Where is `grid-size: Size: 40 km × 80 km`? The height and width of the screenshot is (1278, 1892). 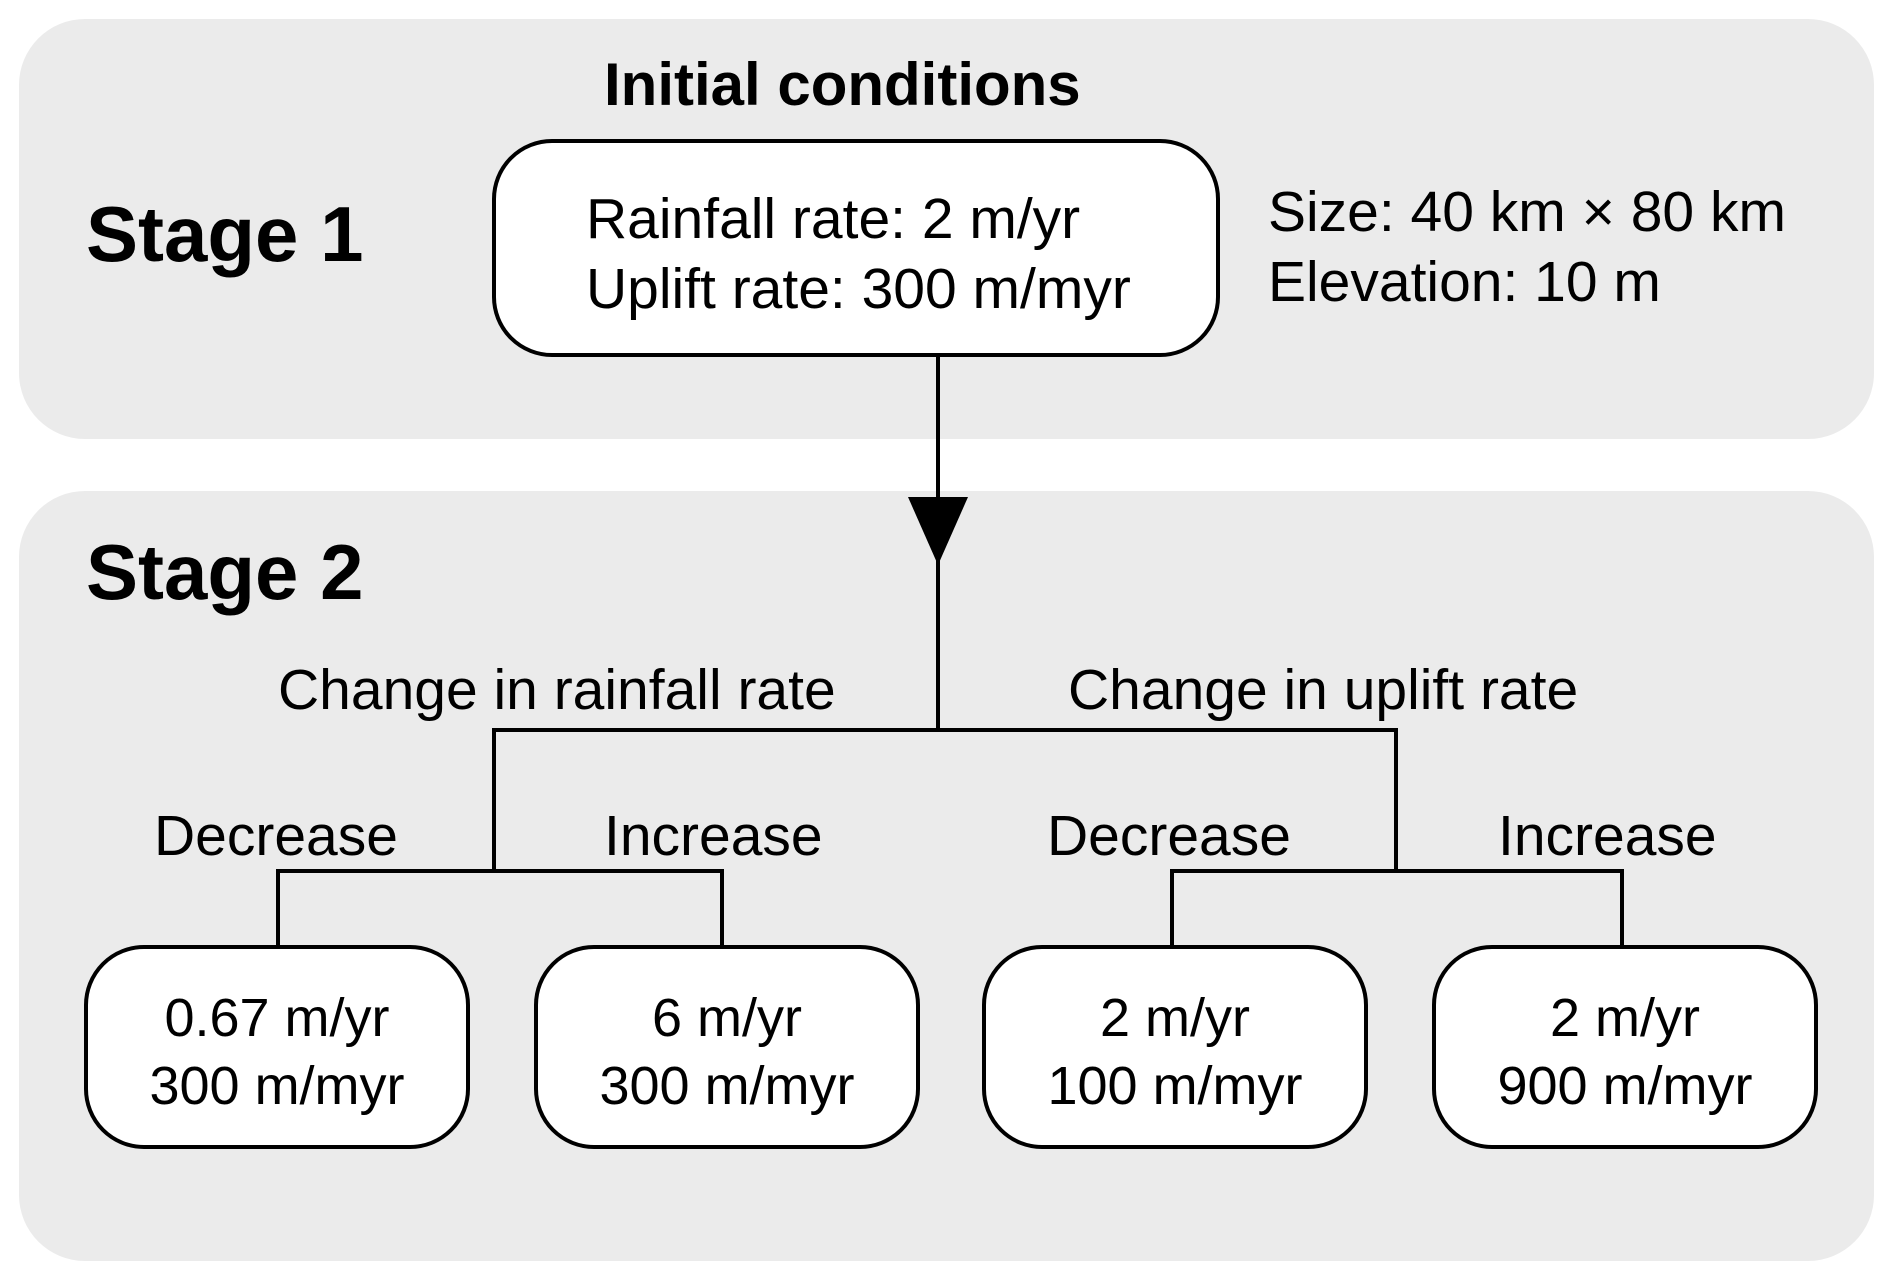 grid-size: Size: 40 km × 80 km is located at coordinates (1527, 212).